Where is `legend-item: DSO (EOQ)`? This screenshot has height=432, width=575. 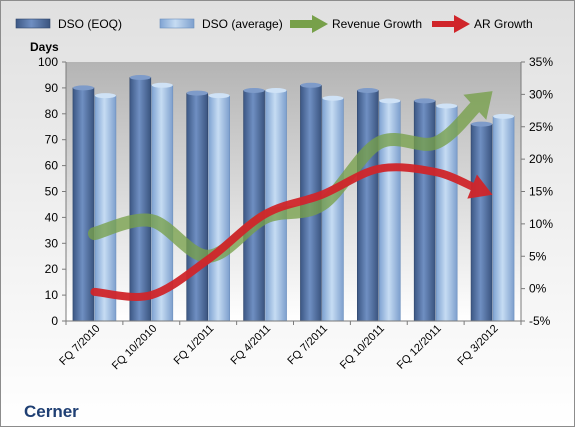 legend-item: DSO (EOQ) is located at coordinates (68, 24).